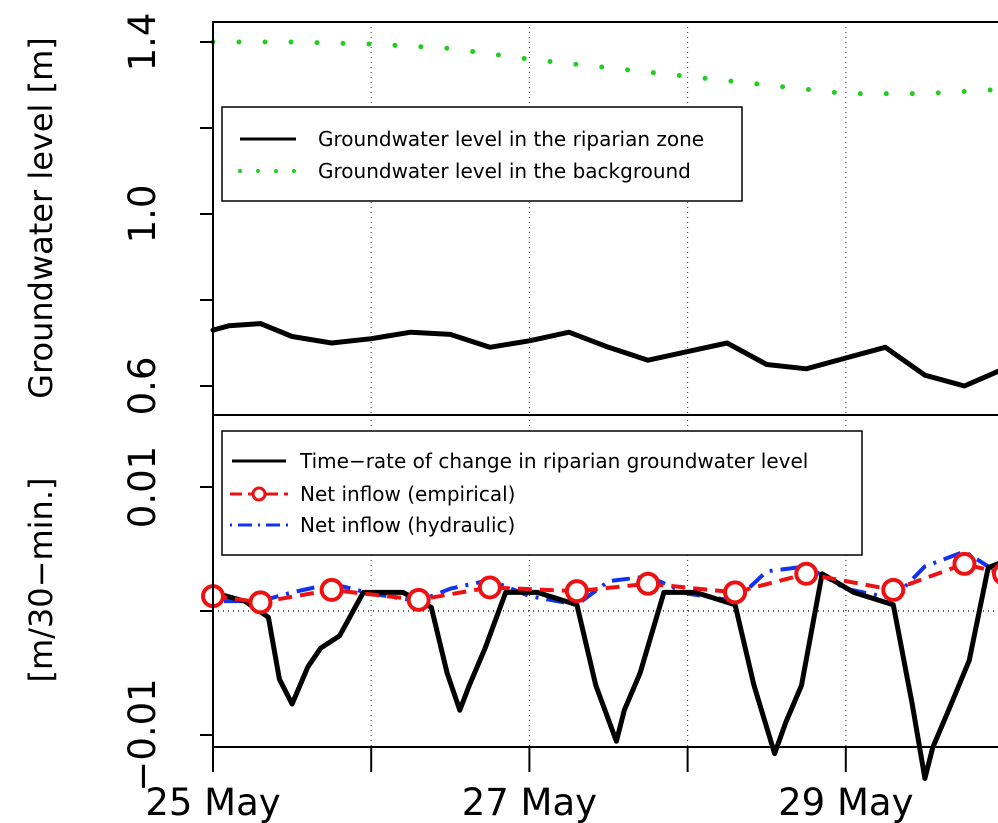 The width and height of the screenshot is (998, 823). I want to click on series-line-riparian, so click(604, 355).